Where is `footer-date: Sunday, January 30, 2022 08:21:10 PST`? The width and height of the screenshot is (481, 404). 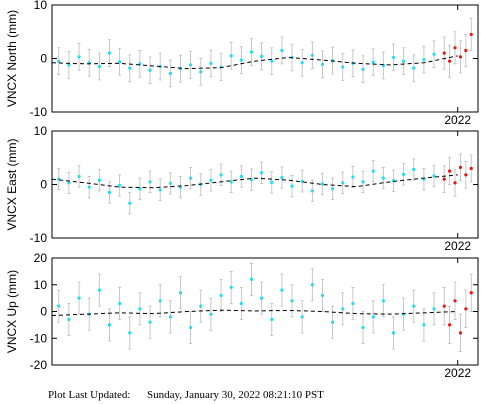 footer-date: Sunday, January 30, 2022 08:21:10 PST is located at coordinates (235, 395).